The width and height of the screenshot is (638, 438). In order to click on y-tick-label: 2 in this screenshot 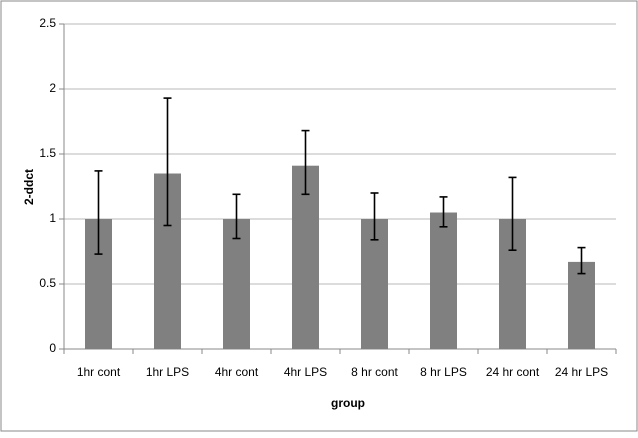, I will do `click(52, 88)`.